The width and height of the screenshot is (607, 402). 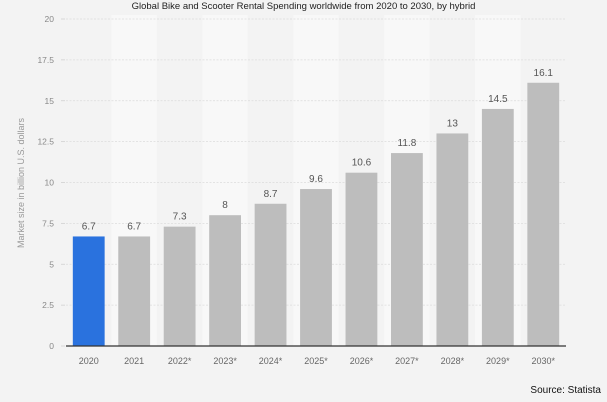 I want to click on y-tick-label: 0, so click(x=51, y=346).